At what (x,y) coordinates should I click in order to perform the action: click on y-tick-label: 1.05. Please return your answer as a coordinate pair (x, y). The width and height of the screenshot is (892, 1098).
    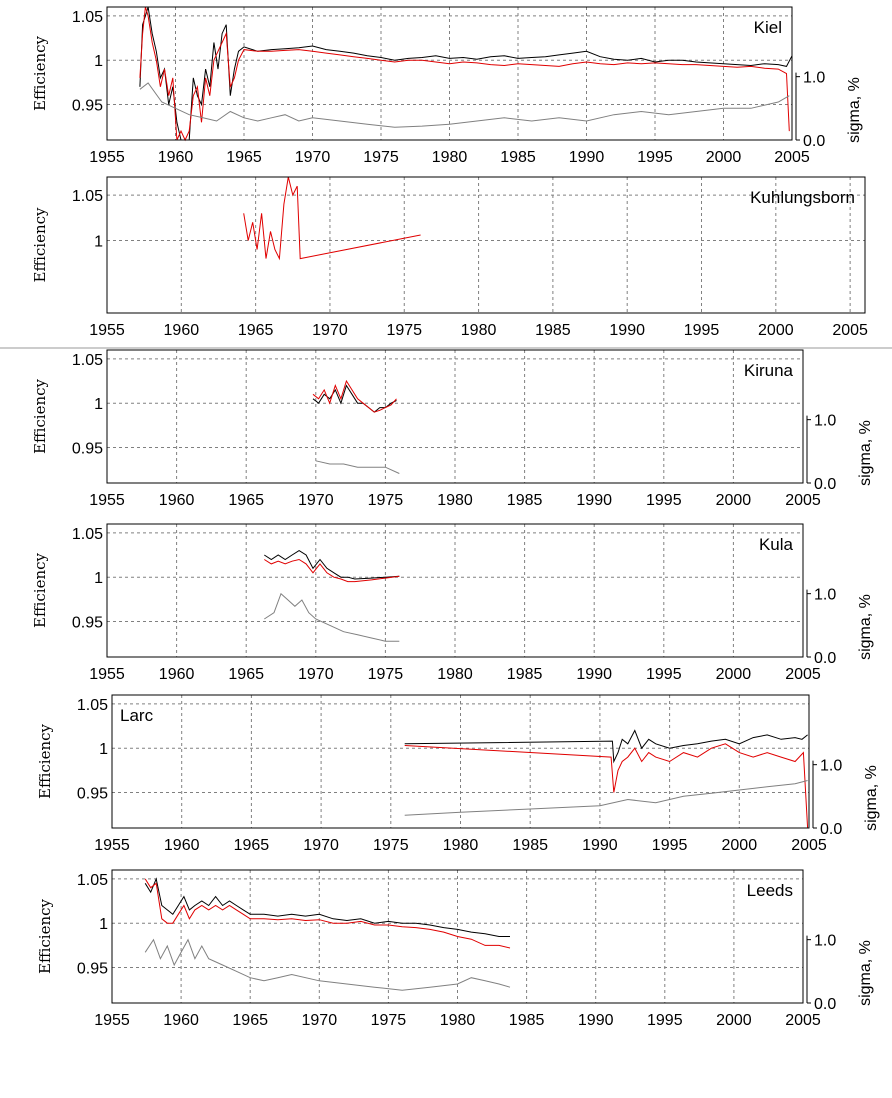
    Looking at the image, I should click on (87, 534).